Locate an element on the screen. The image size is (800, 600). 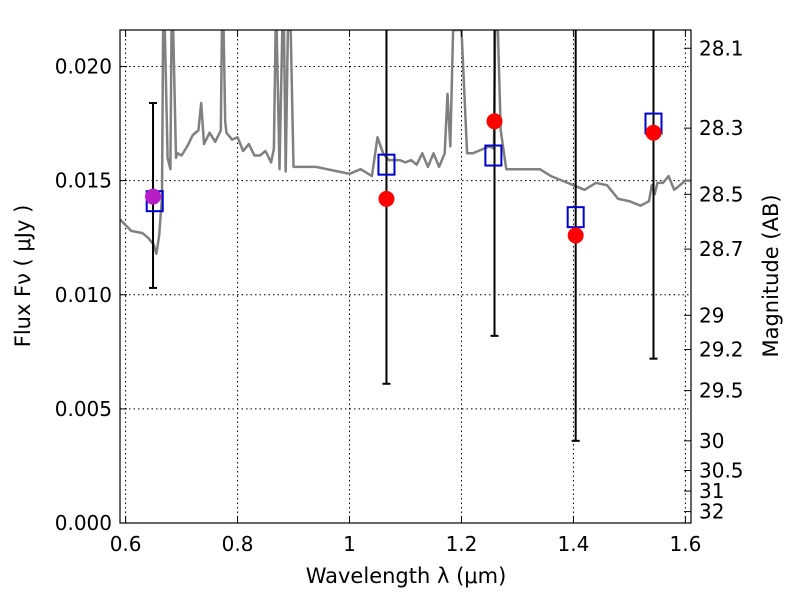
x-tick-label: 0.8 is located at coordinates (238, 544).